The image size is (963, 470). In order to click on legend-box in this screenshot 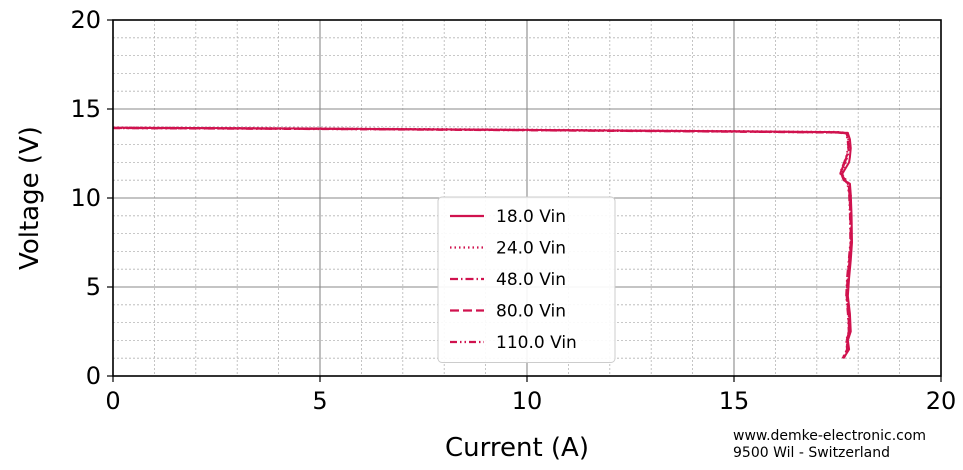, I will do `click(526, 279)`.